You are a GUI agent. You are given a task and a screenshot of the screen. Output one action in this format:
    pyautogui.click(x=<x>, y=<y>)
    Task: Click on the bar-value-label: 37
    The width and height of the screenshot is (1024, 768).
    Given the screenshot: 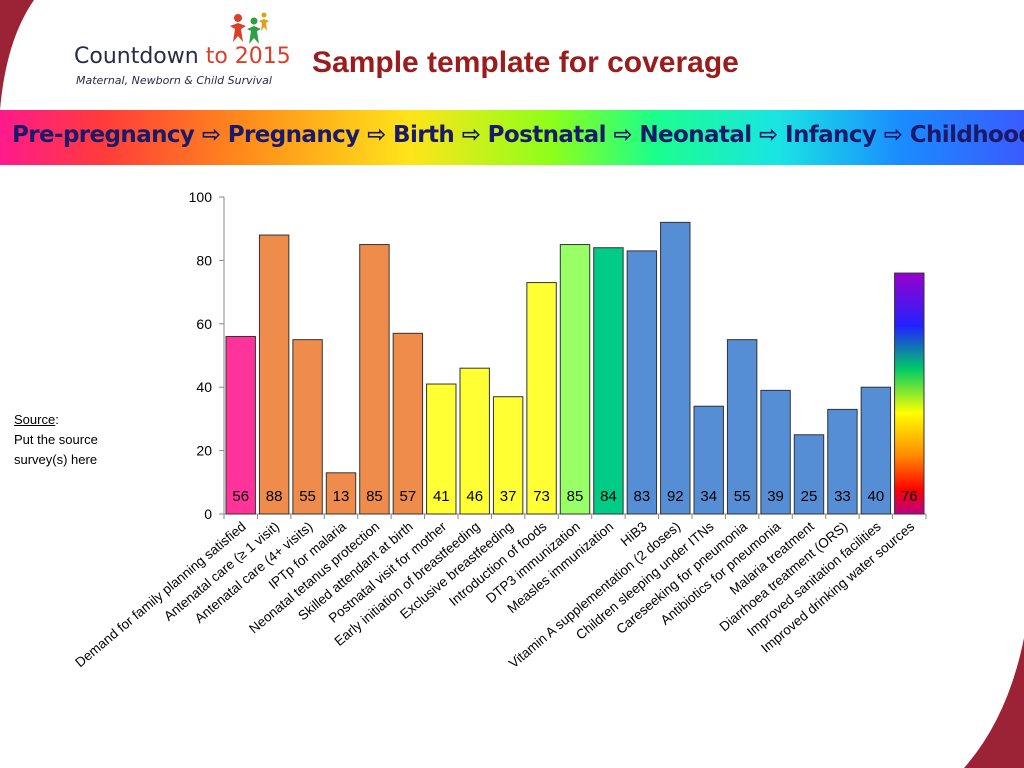 What is the action you would take?
    pyautogui.click(x=508, y=496)
    